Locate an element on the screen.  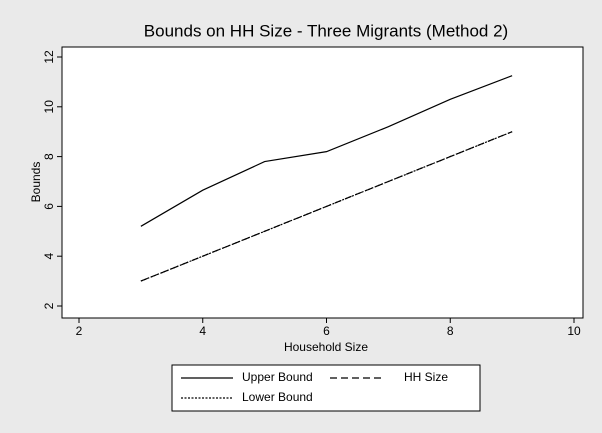
x-tick-label: 10 is located at coordinates (574, 331).